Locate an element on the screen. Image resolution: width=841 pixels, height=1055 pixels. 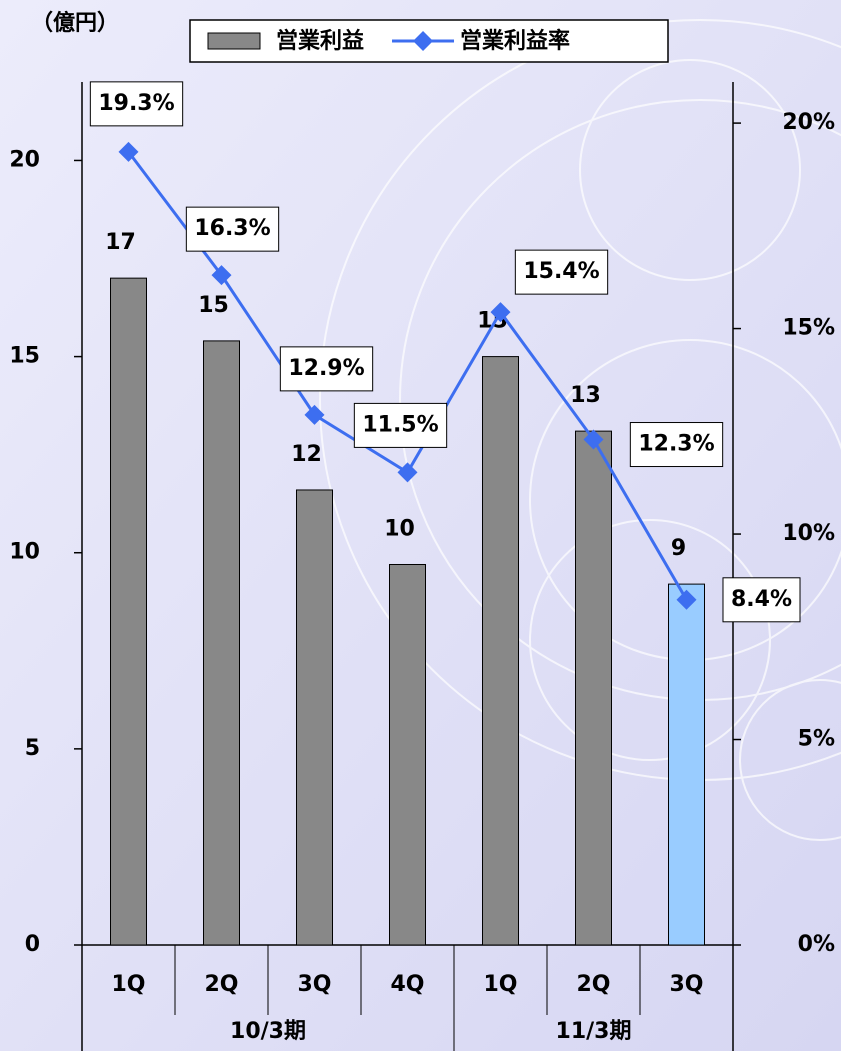
data-label: 19.3% is located at coordinates (136, 103).